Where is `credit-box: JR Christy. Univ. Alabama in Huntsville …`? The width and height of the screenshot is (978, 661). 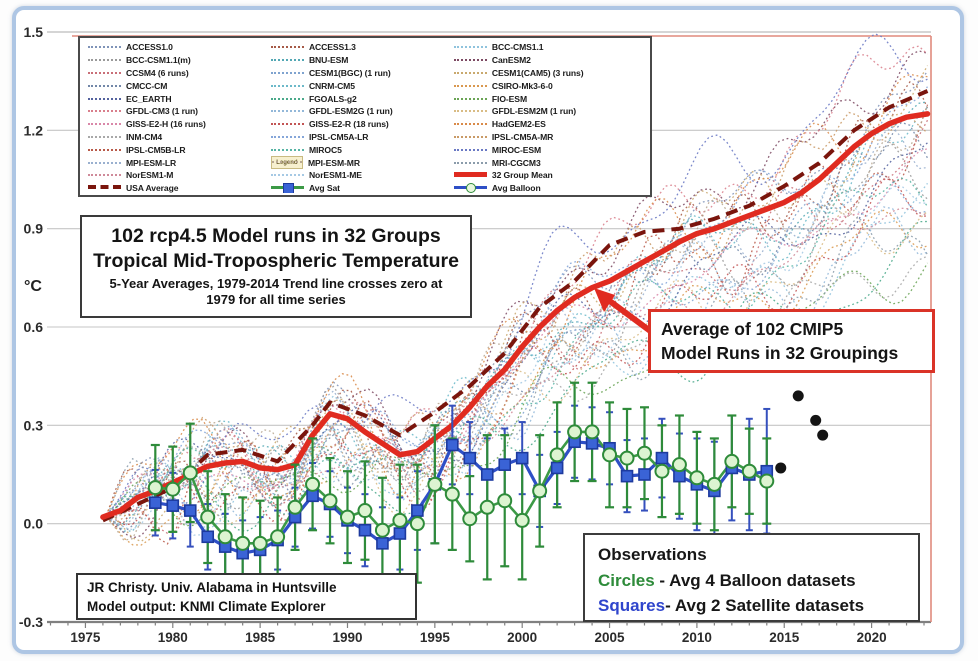 credit-box: JR Christy. Univ. Alabama in Huntsville … is located at coordinates (246, 596).